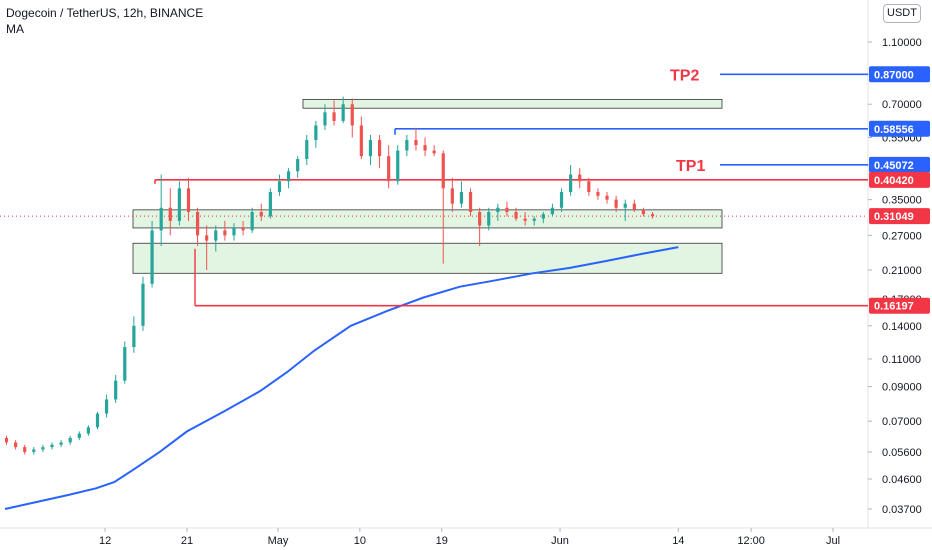 This screenshot has width=932, height=550. What do you see at coordinates (894, 75) in the screenshot?
I see `price-label: 0.87000` at bounding box center [894, 75].